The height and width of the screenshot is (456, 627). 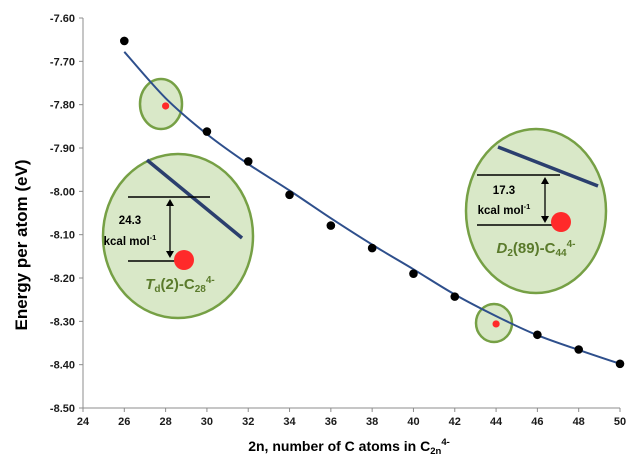 I want to click on zoom-bubble-left-shape, so click(x=178, y=236).